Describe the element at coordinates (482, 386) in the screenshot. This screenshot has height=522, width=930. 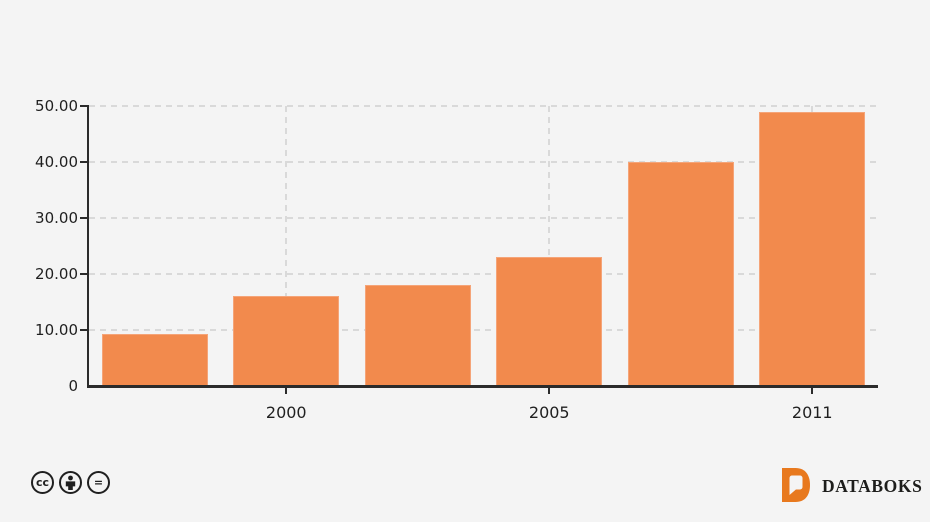
I see `x-axis-line` at that location.